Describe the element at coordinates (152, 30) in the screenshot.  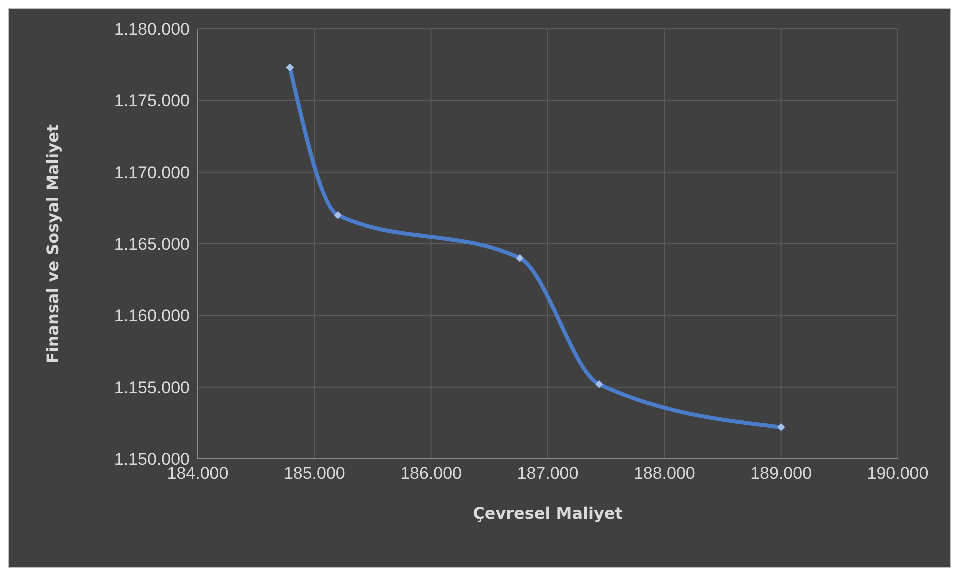
I see `y-tick-label: 1.180.000` at that location.